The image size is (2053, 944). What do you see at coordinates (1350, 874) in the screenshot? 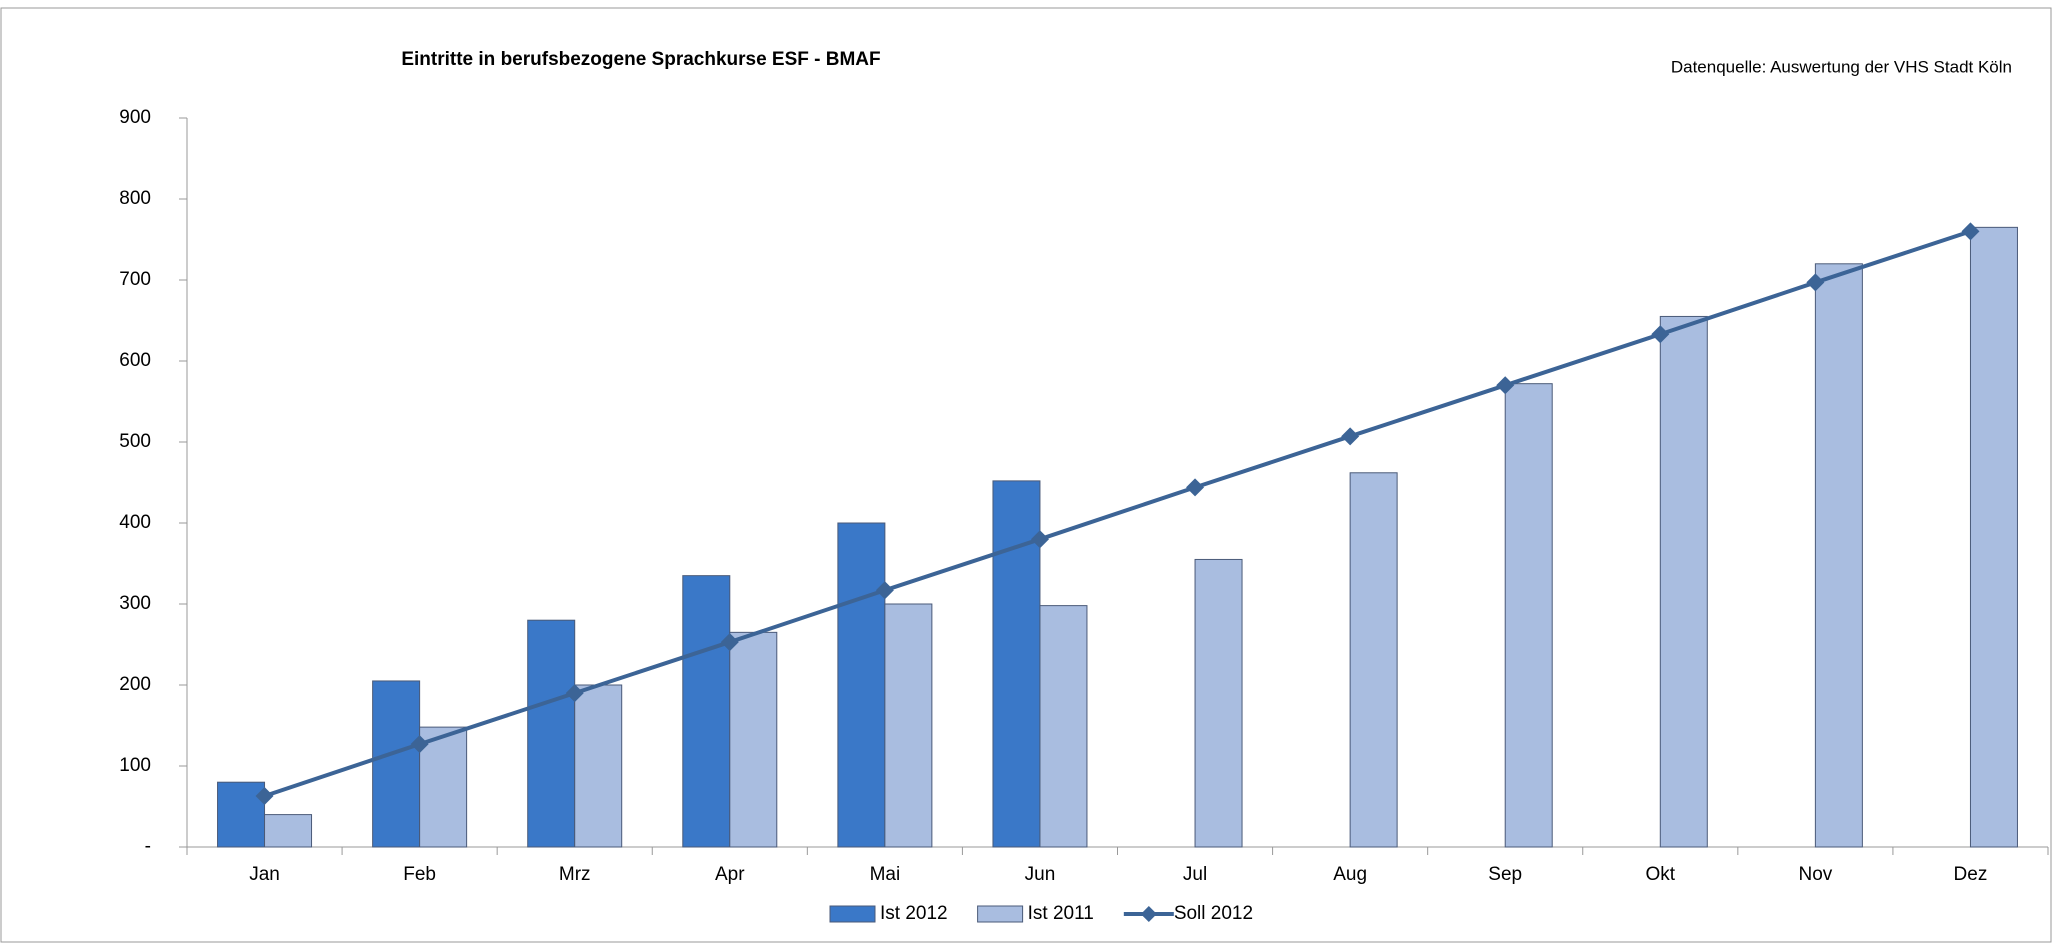
I see `x-tick-label: Aug` at bounding box center [1350, 874].